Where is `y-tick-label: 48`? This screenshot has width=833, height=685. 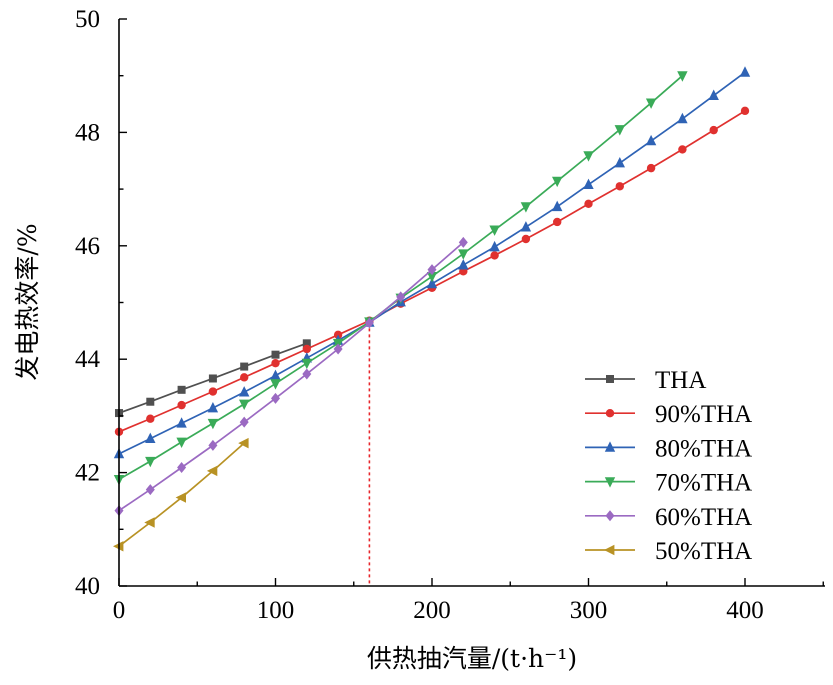
y-tick-label: 48 is located at coordinates (87, 132).